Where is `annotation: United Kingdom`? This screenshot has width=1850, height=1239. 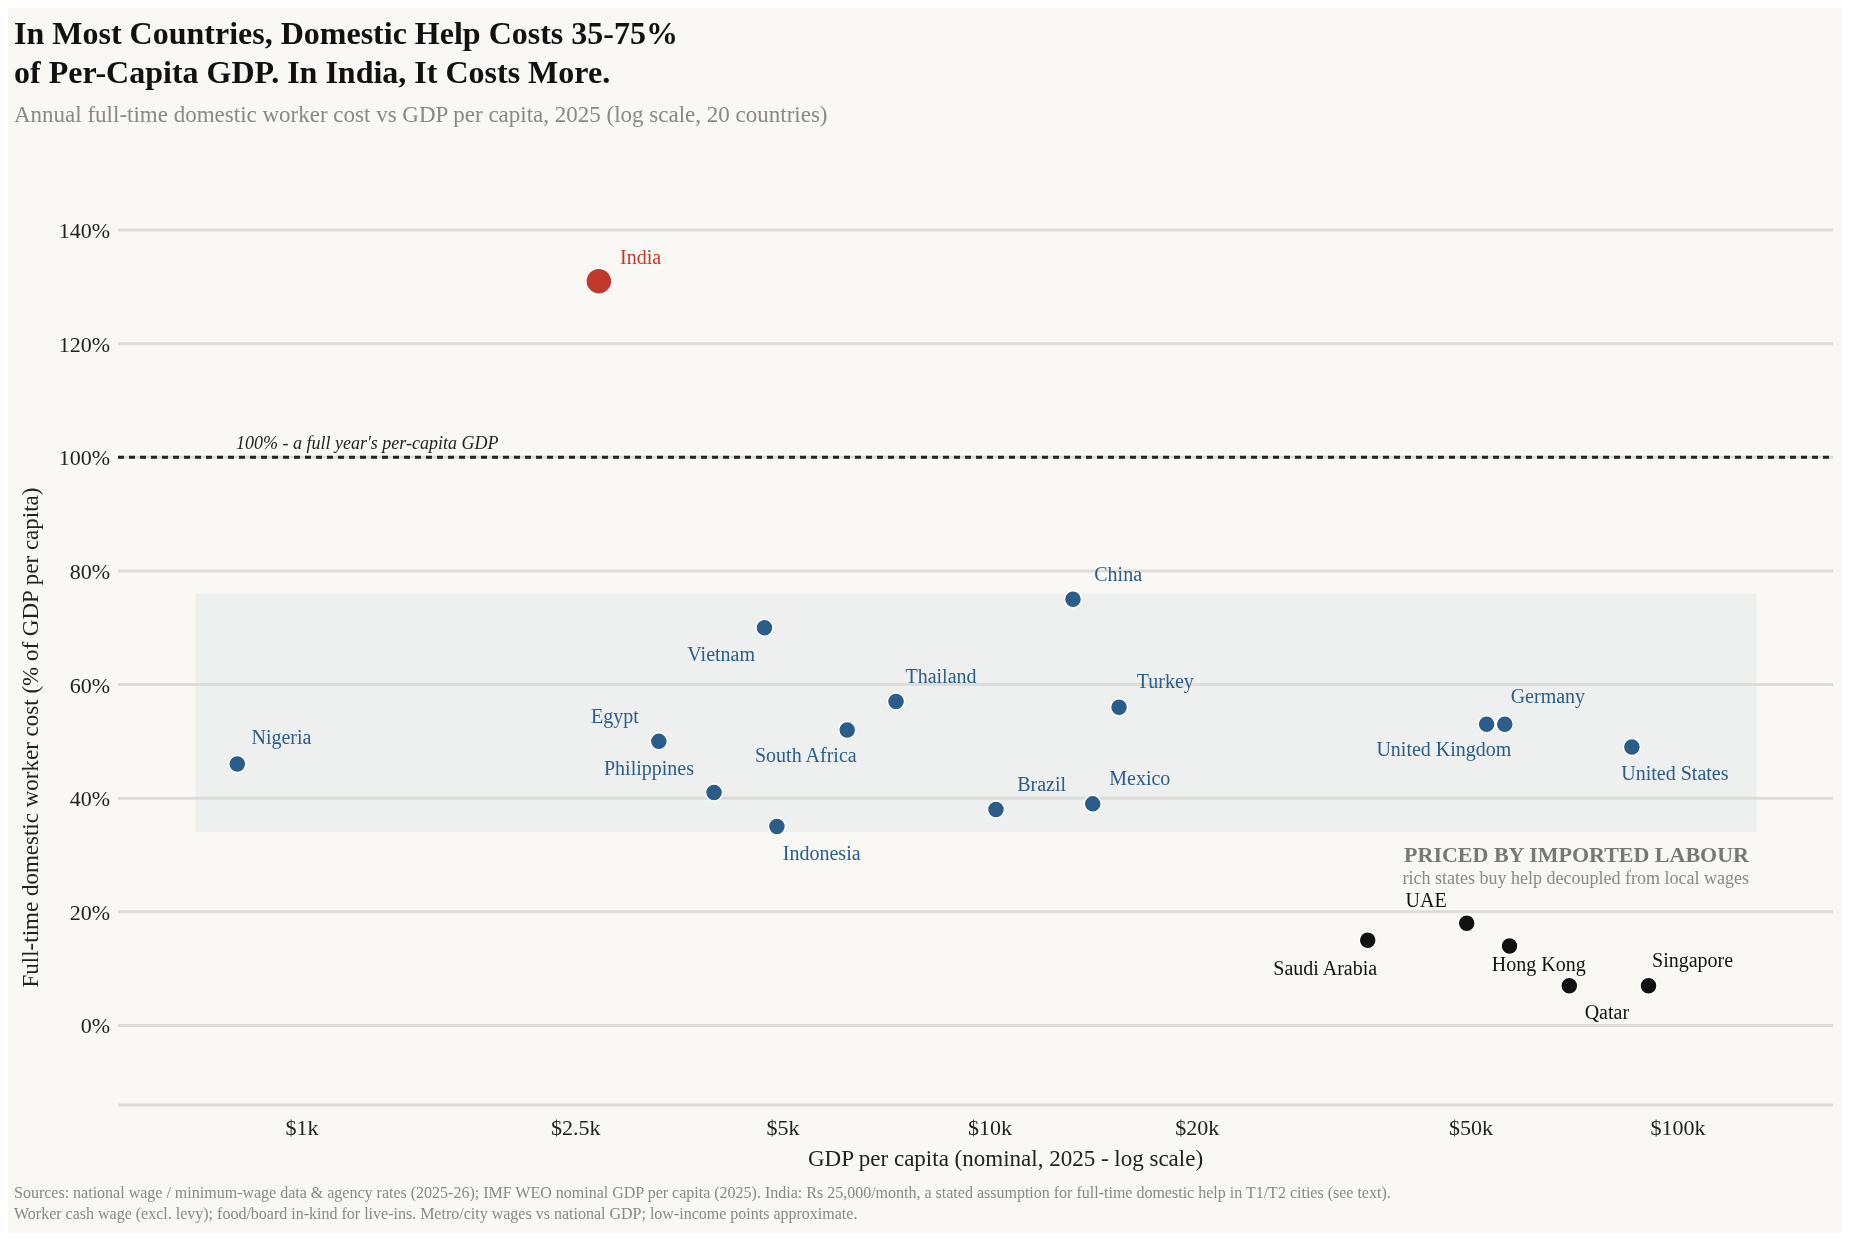
annotation: United Kingdom is located at coordinates (1444, 750).